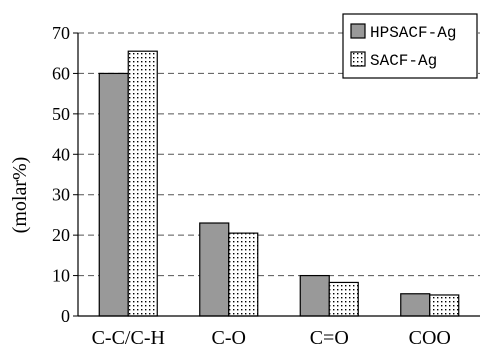  I want to click on y-tick-label-60: 60, so click(61, 73).